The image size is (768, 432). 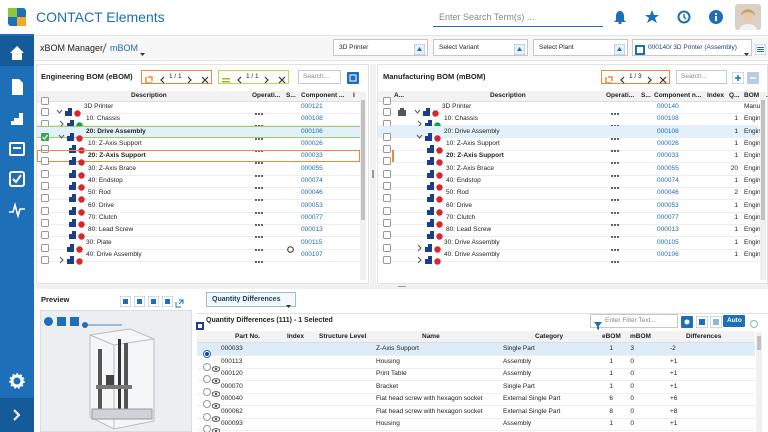 What do you see at coordinates (519, 49) in the screenshot?
I see `variant-select-button` at bounding box center [519, 49].